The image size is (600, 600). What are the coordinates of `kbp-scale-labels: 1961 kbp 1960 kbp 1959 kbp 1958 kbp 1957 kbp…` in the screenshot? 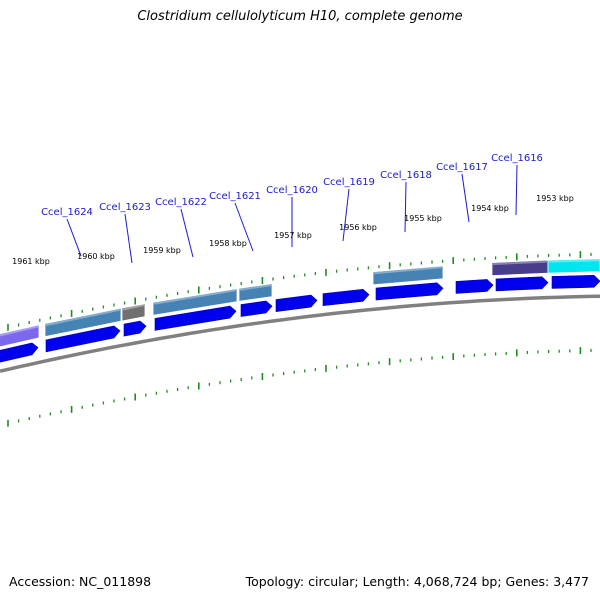 It's located at (293, 230).